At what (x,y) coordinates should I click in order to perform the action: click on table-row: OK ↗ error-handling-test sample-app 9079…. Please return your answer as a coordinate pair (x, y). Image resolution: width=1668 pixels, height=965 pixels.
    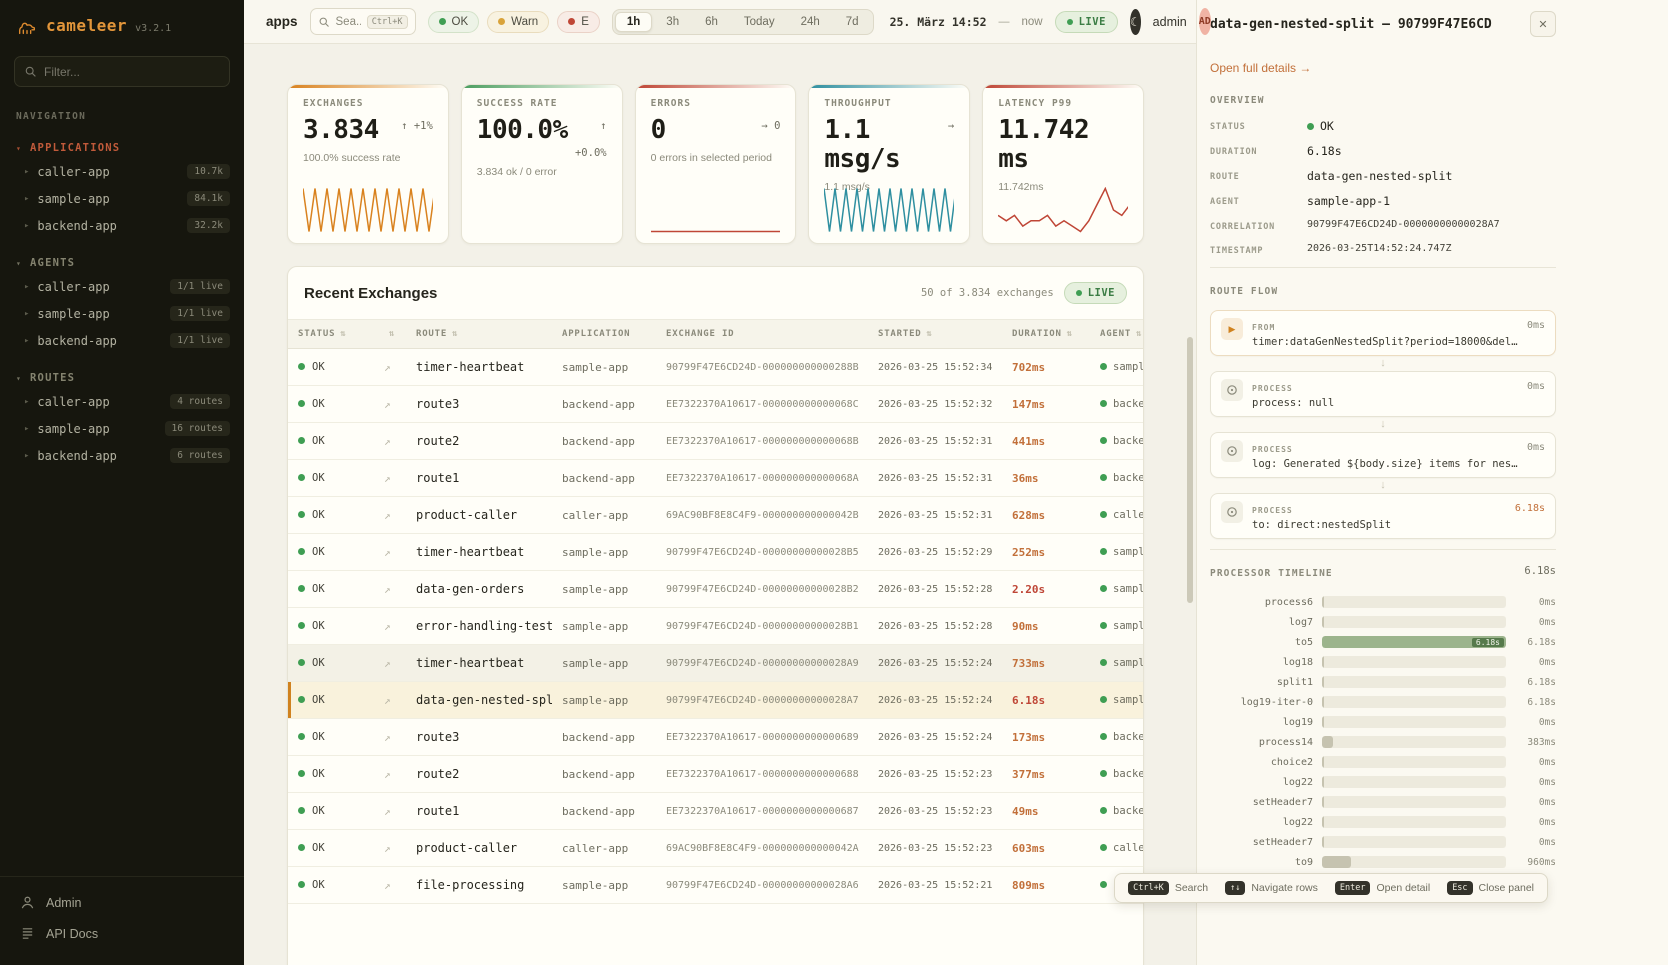
    Looking at the image, I should click on (715, 626).